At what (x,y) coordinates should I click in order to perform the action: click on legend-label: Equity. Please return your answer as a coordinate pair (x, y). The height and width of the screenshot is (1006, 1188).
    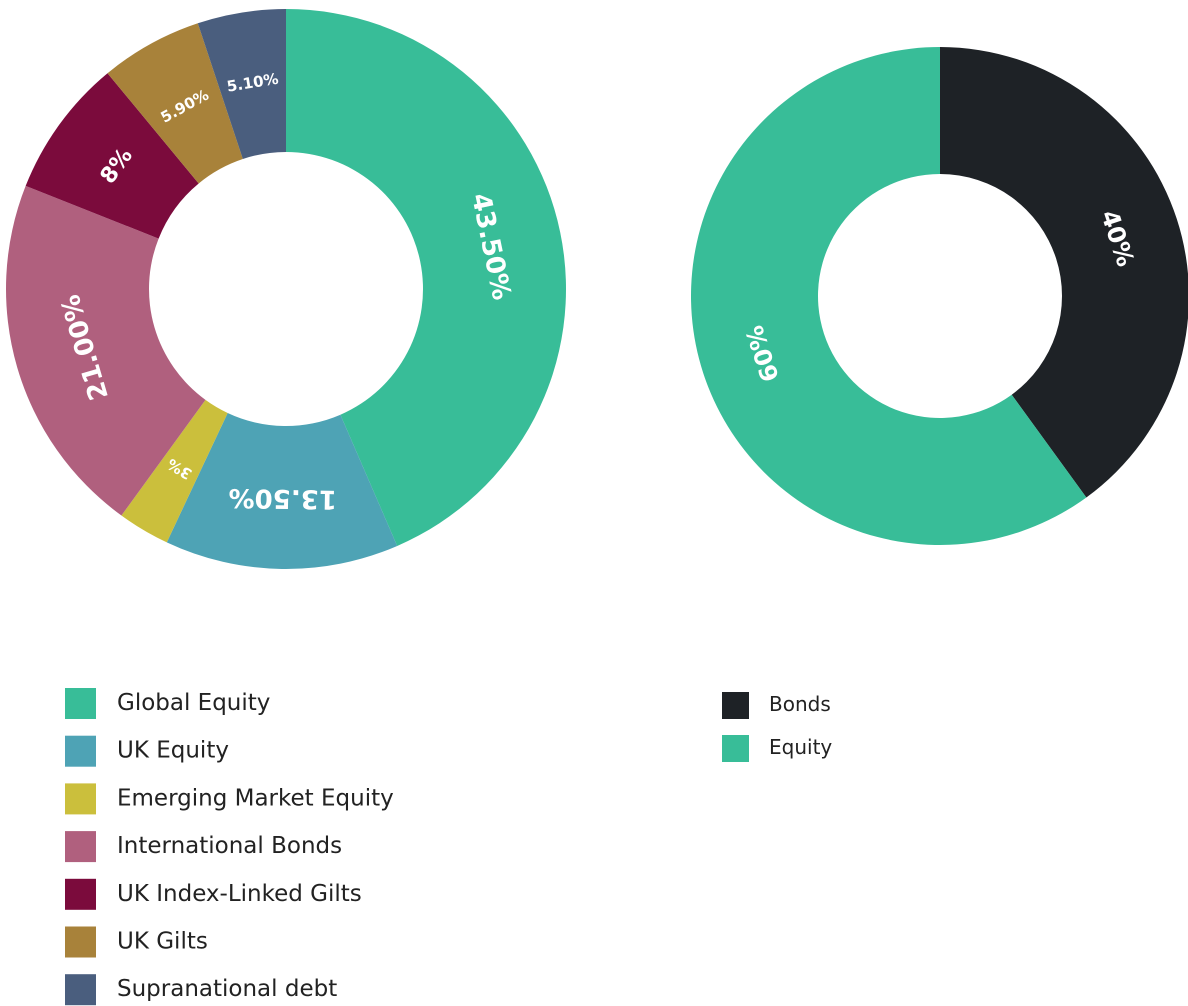
    Looking at the image, I should click on (800, 747).